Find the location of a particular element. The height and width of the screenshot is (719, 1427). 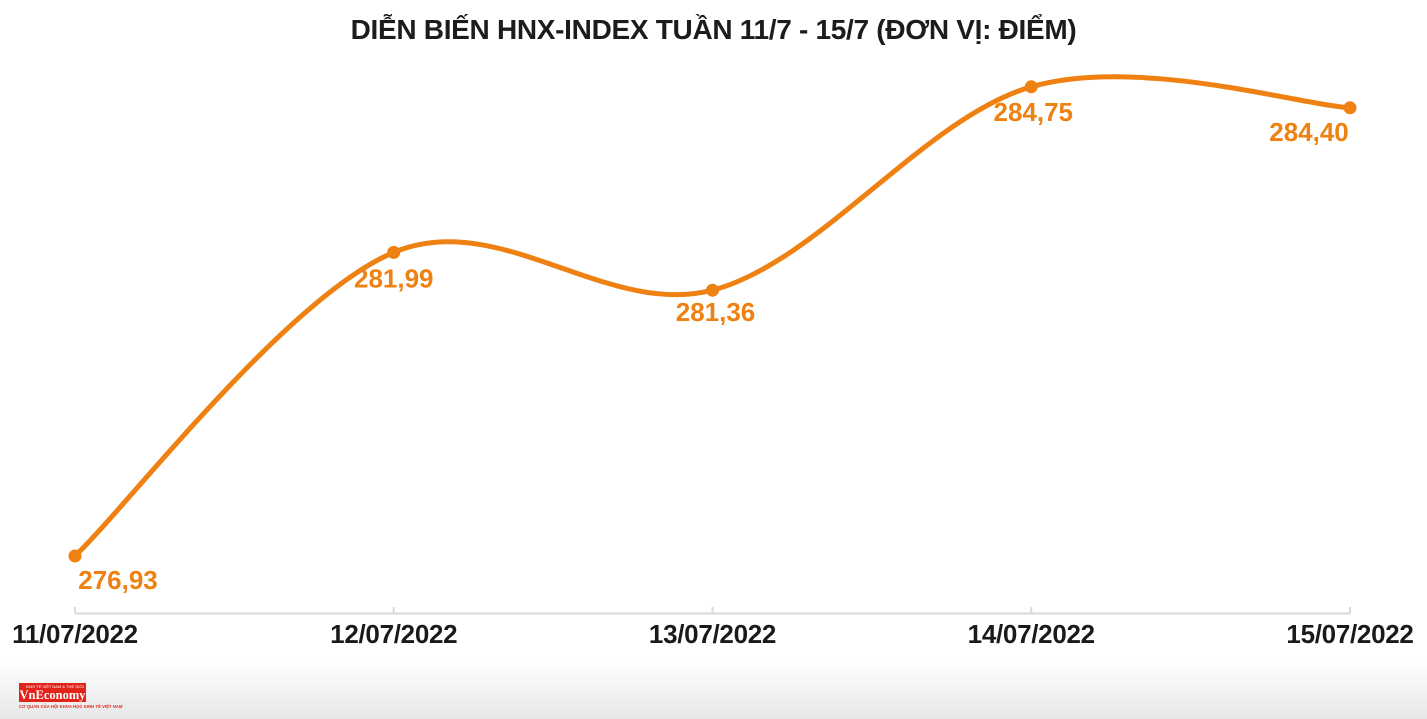

data-point-label: 284,40 is located at coordinates (1309, 132).